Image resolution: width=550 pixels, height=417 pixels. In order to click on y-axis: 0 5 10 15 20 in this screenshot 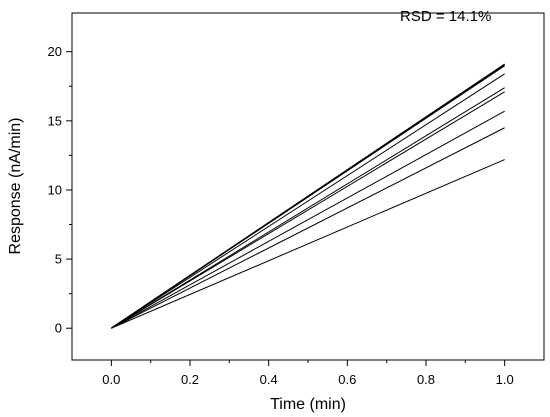, I will do `click(60, 190)`.